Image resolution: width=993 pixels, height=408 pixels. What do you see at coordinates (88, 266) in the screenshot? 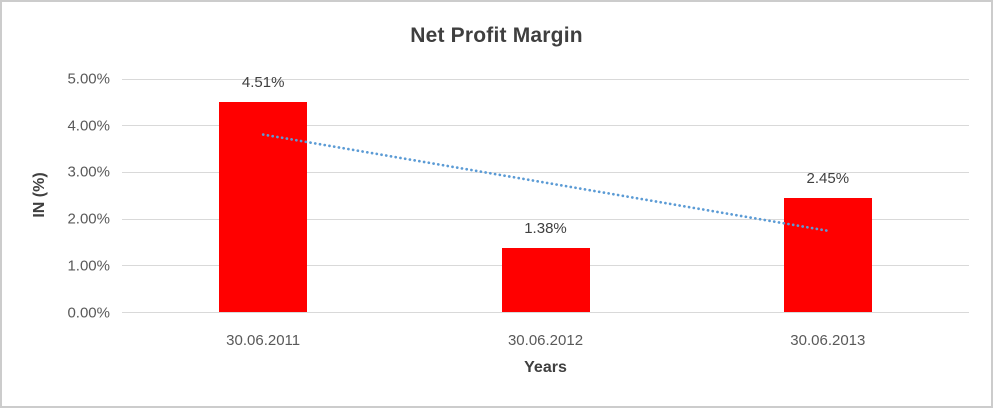
I see `y-tick-label: 1.00%` at bounding box center [88, 266].